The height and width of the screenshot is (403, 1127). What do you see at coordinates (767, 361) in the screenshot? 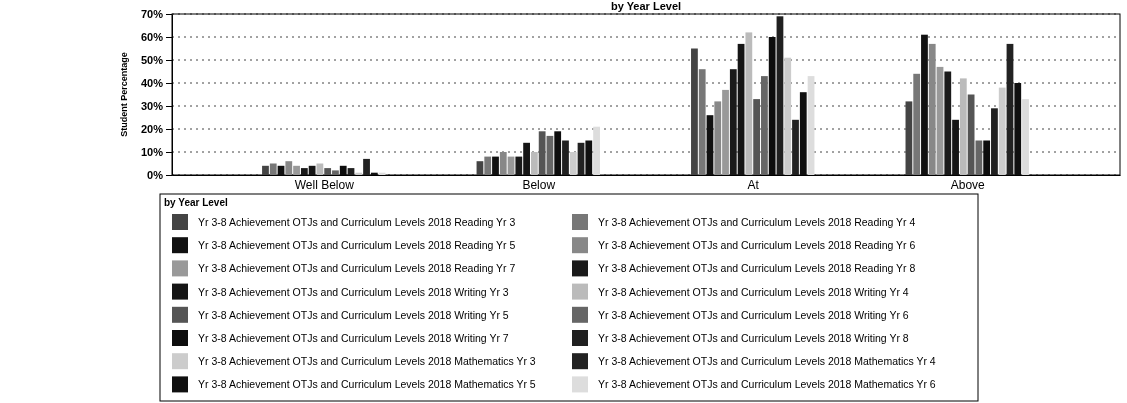
I see `legend-label: Yr 3-8 Achievement OTJs and Curriculum Levels 2018 Mathematics Yr 4` at bounding box center [767, 361].